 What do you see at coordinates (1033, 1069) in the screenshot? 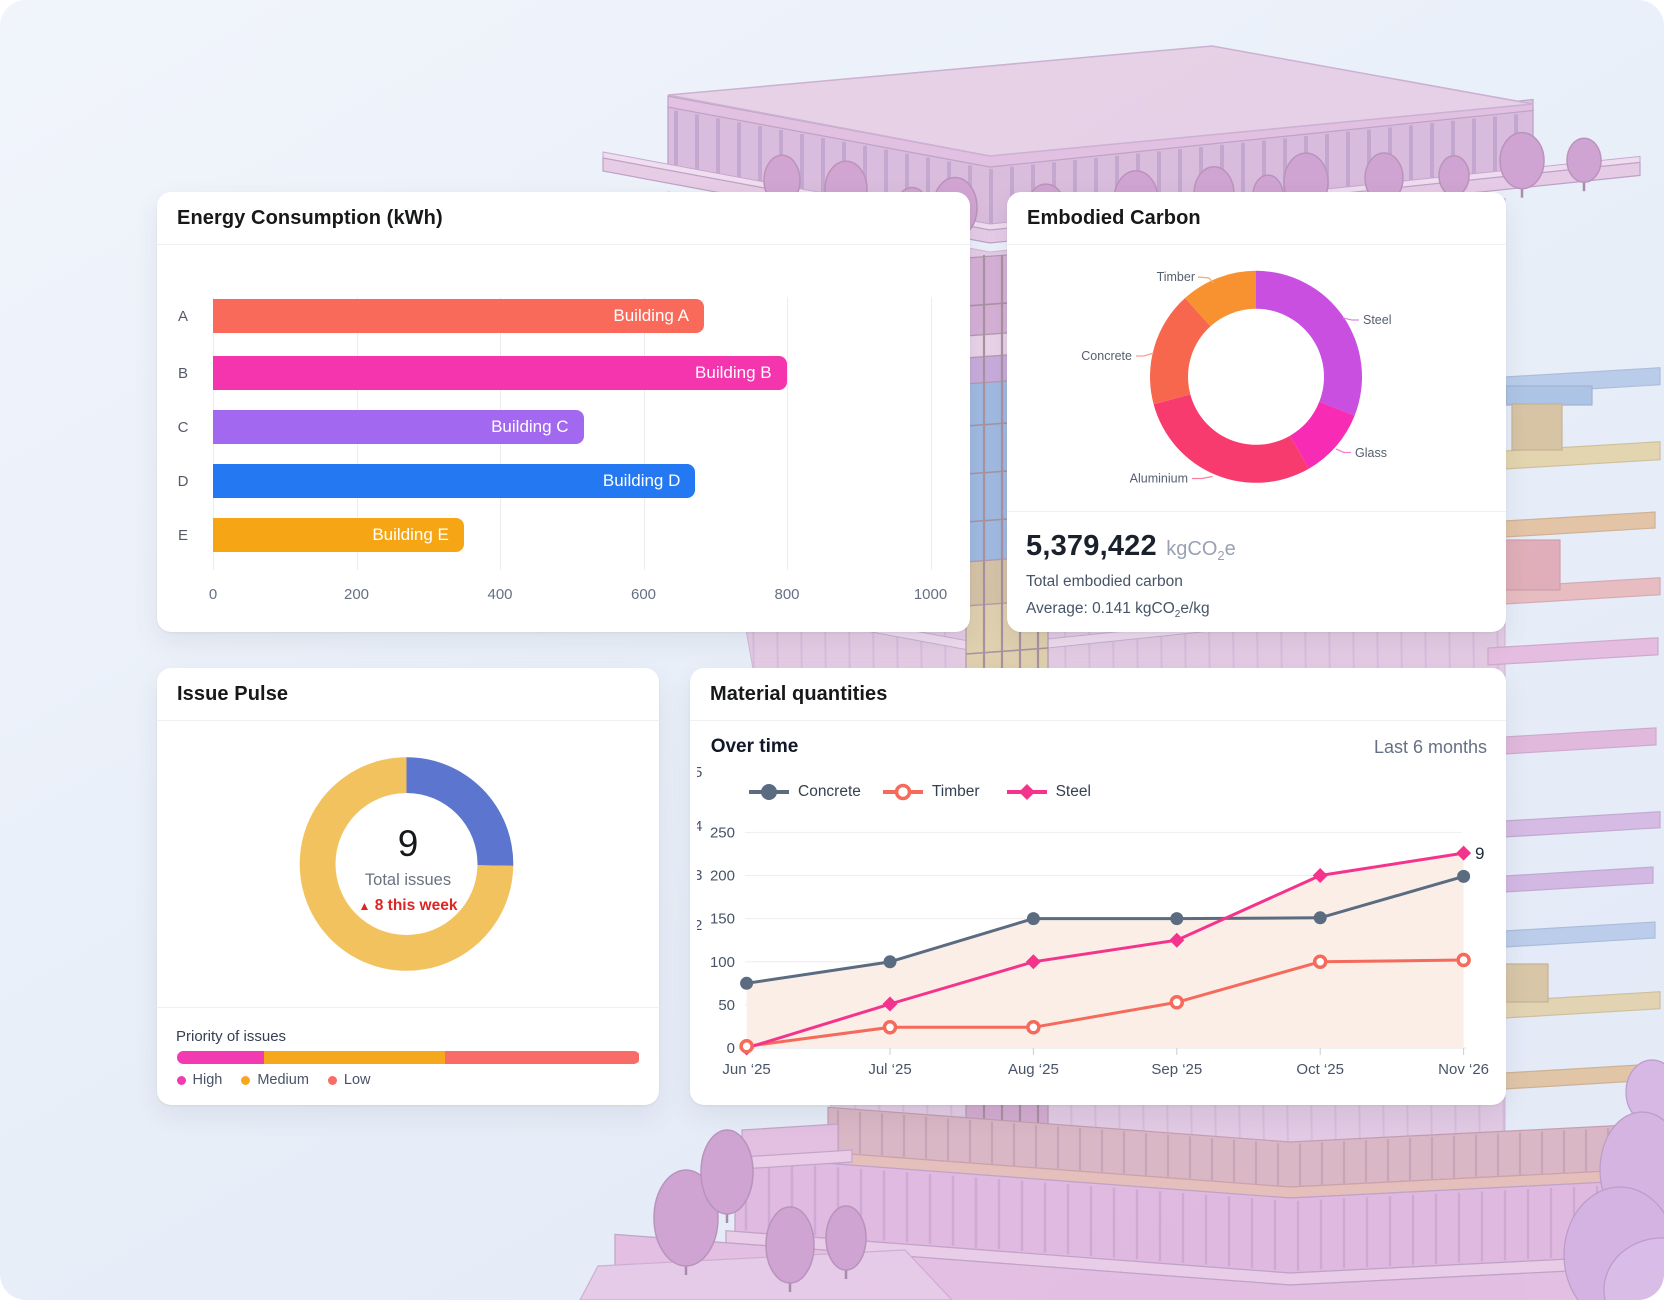
I see `svg-text: Aug ‘25` at bounding box center [1033, 1069].